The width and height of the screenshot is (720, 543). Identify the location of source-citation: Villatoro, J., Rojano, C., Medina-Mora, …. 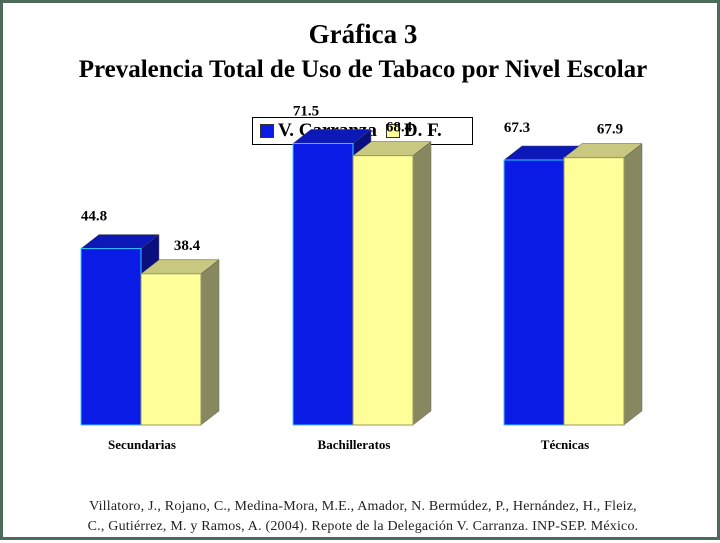
(361, 517).